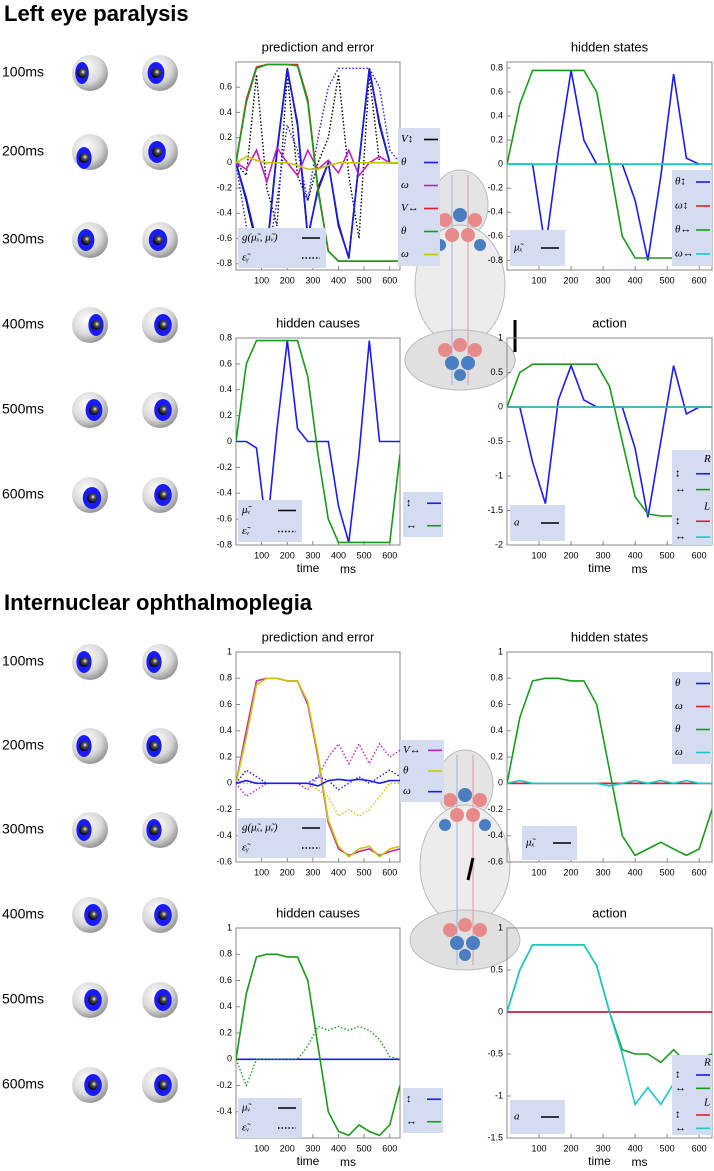 The height and width of the screenshot is (1171, 714). What do you see at coordinates (158, 602) in the screenshot?
I see `section-title: Internuclear ophthalmoplegia` at bounding box center [158, 602].